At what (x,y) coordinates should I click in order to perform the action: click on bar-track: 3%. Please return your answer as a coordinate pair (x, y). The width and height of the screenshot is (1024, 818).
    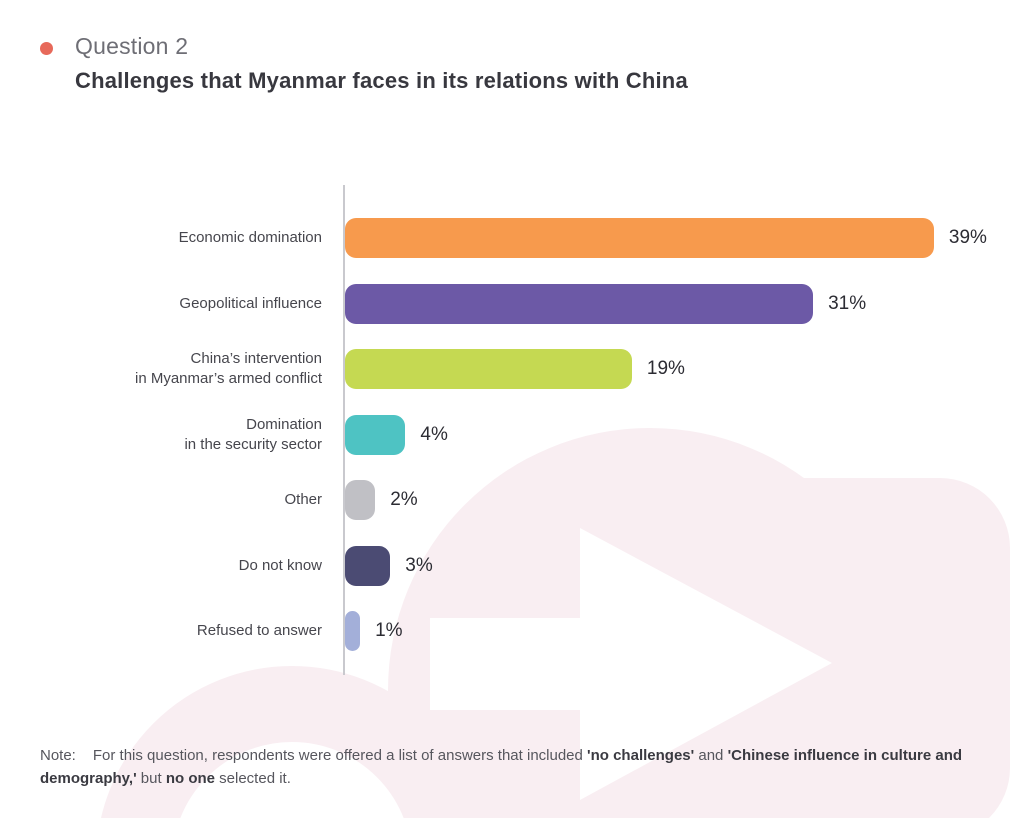
    Looking at the image, I should click on (389, 565).